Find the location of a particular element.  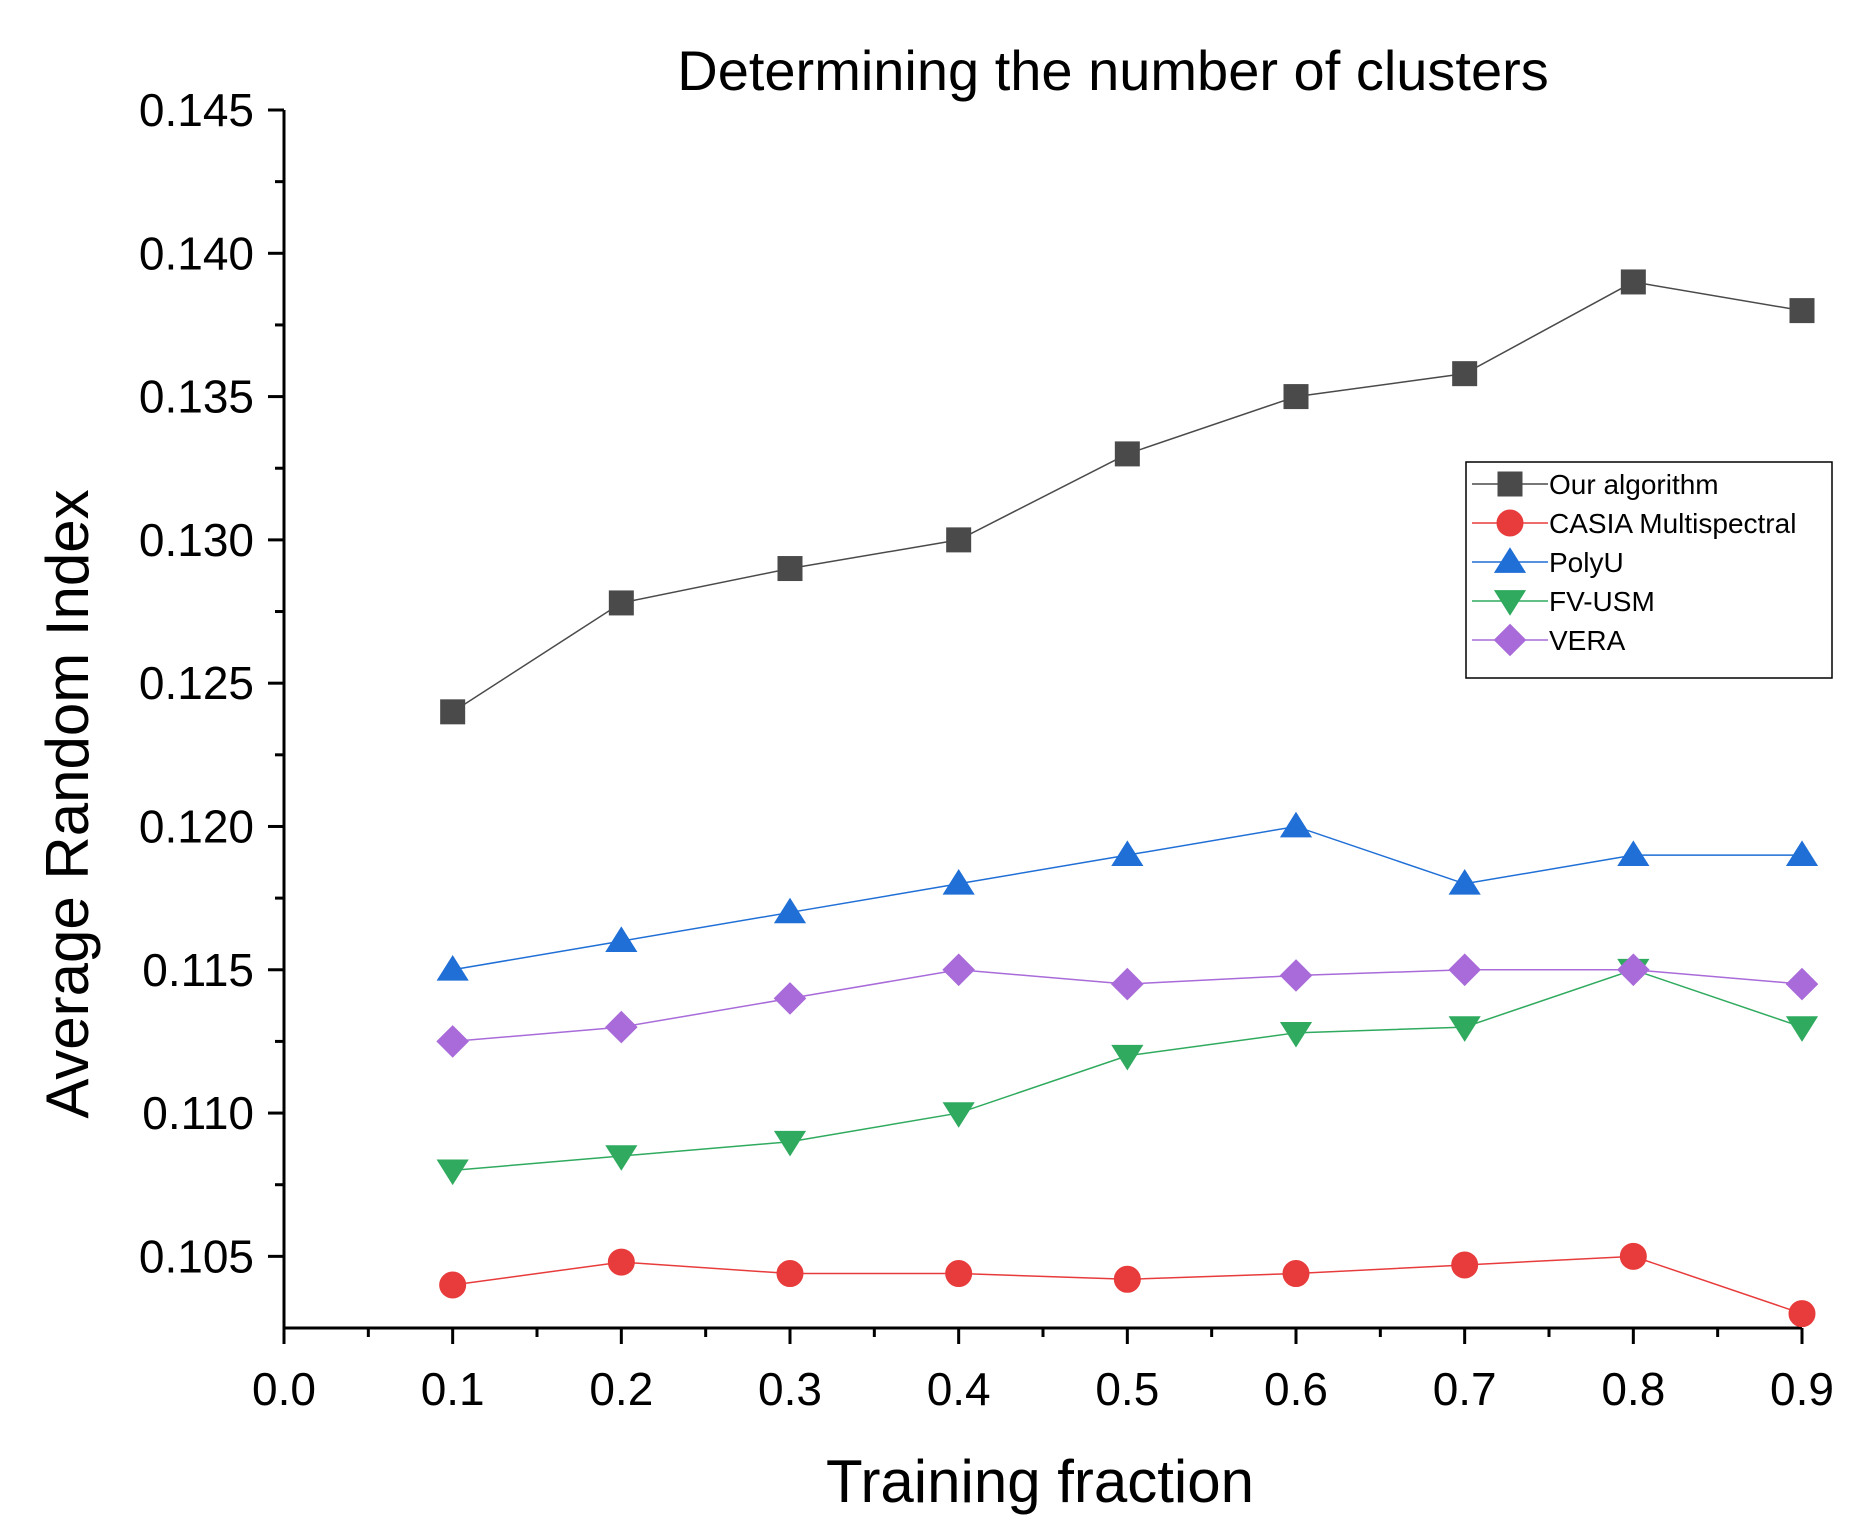

legend-label: PolyU is located at coordinates (1586, 562).